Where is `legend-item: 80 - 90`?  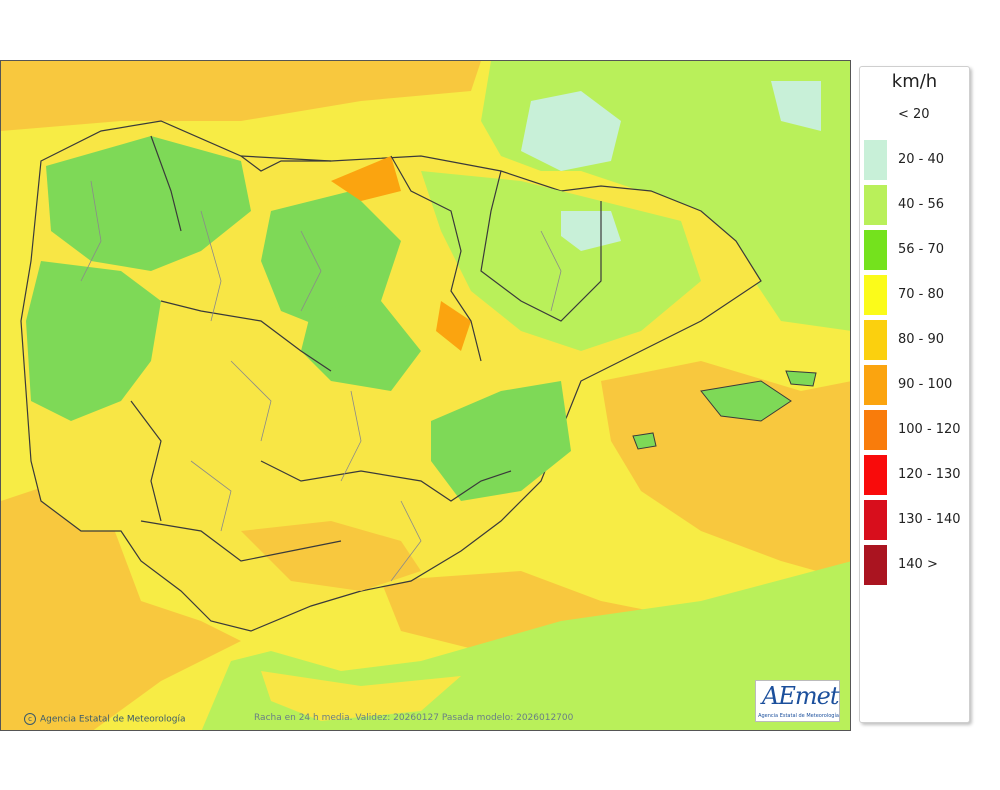
legend-item: 80 - 90 is located at coordinates (914, 340).